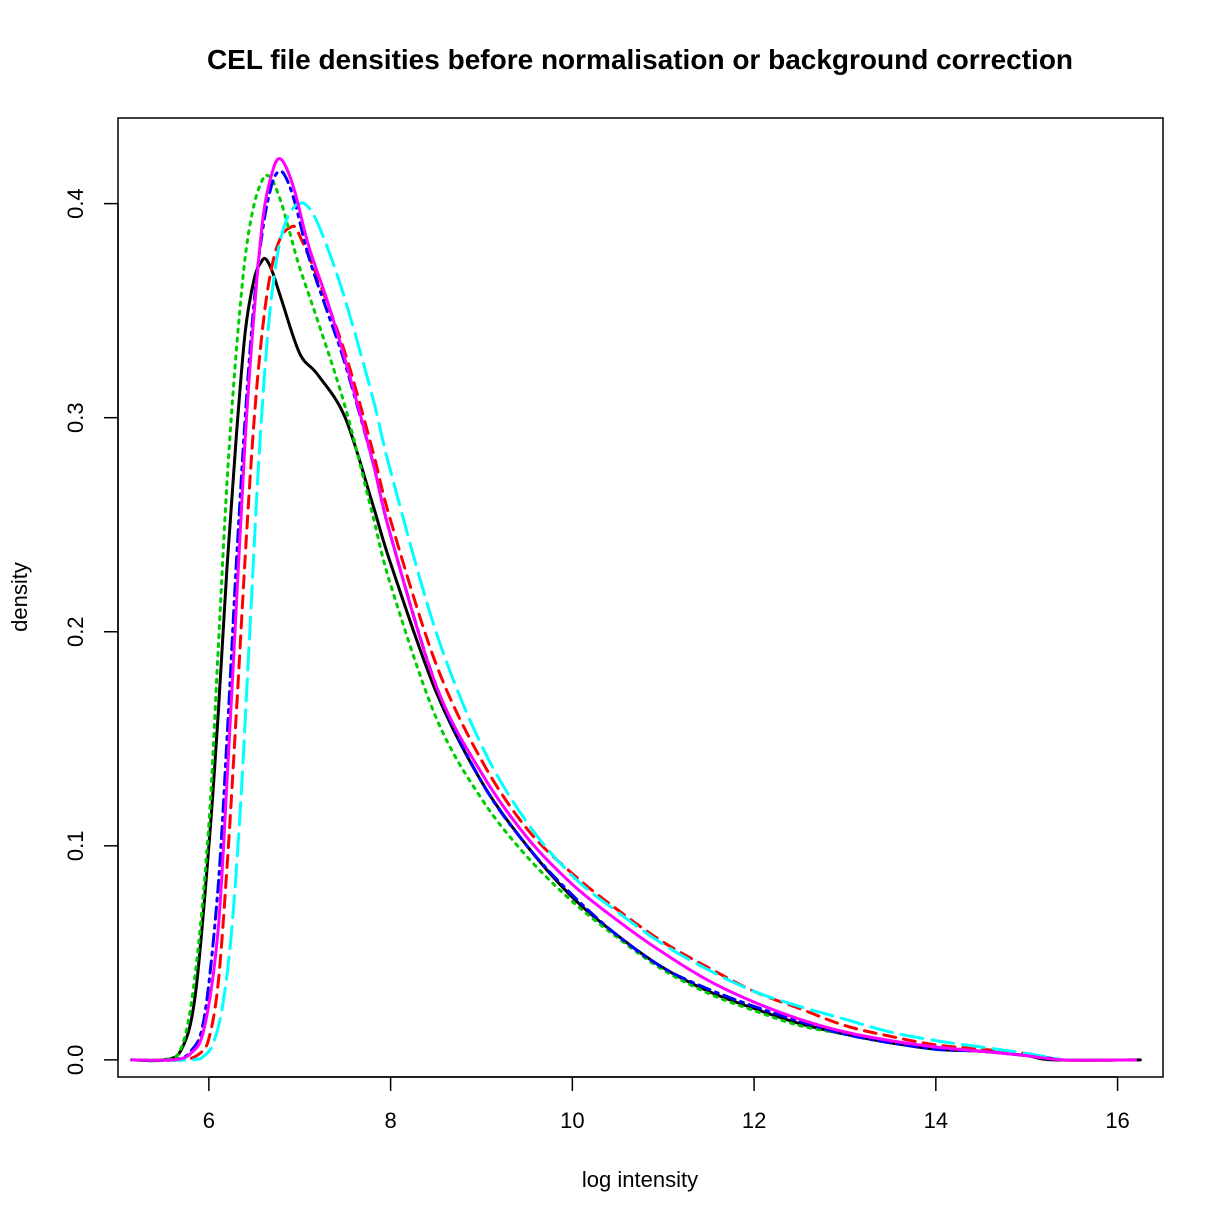 The width and height of the screenshot is (1224, 1224). Describe the element at coordinates (19, 597) in the screenshot. I see `y-axis-label: density` at that location.